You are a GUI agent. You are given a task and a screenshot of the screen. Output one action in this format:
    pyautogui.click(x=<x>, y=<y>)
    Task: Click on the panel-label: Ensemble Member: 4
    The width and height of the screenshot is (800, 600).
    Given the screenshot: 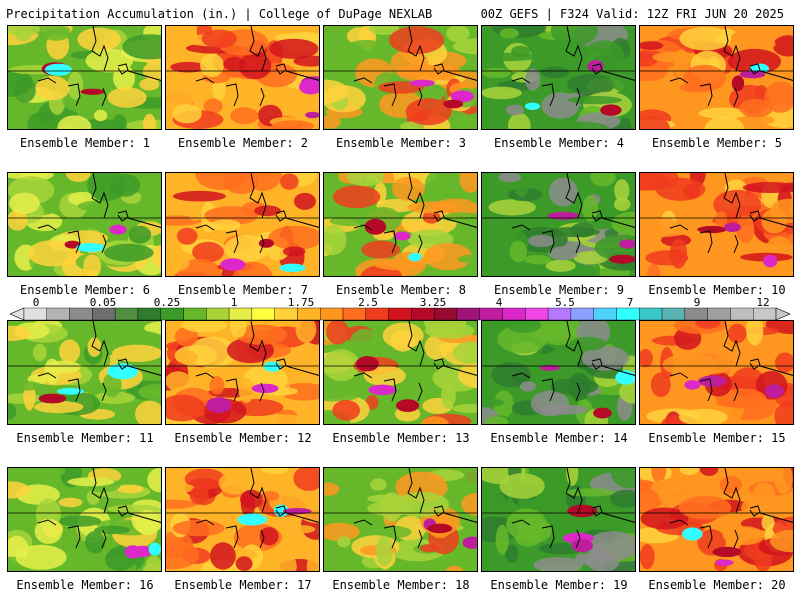 What is the action you would take?
    pyautogui.click(x=559, y=143)
    